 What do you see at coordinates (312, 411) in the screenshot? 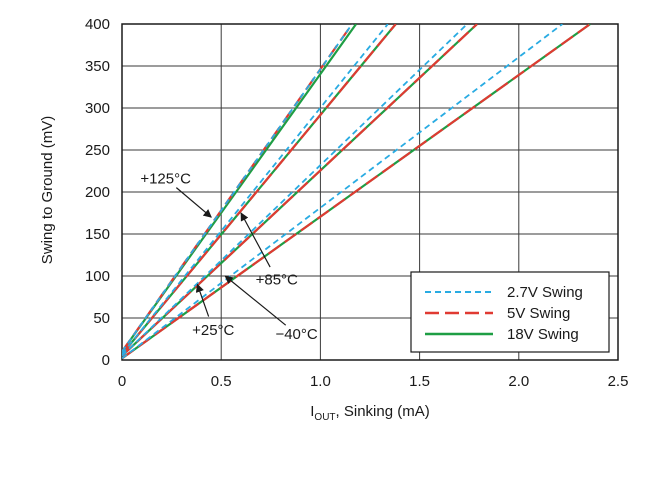
I see `x-axis-title-main: I` at bounding box center [312, 411].